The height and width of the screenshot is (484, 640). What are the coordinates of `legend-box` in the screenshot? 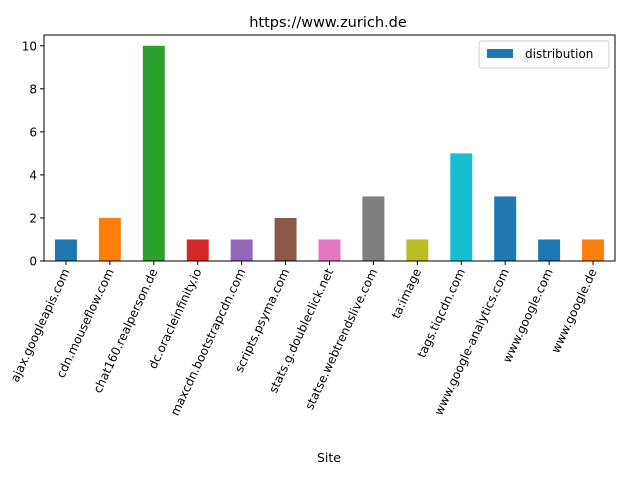 It's located at (544, 54).